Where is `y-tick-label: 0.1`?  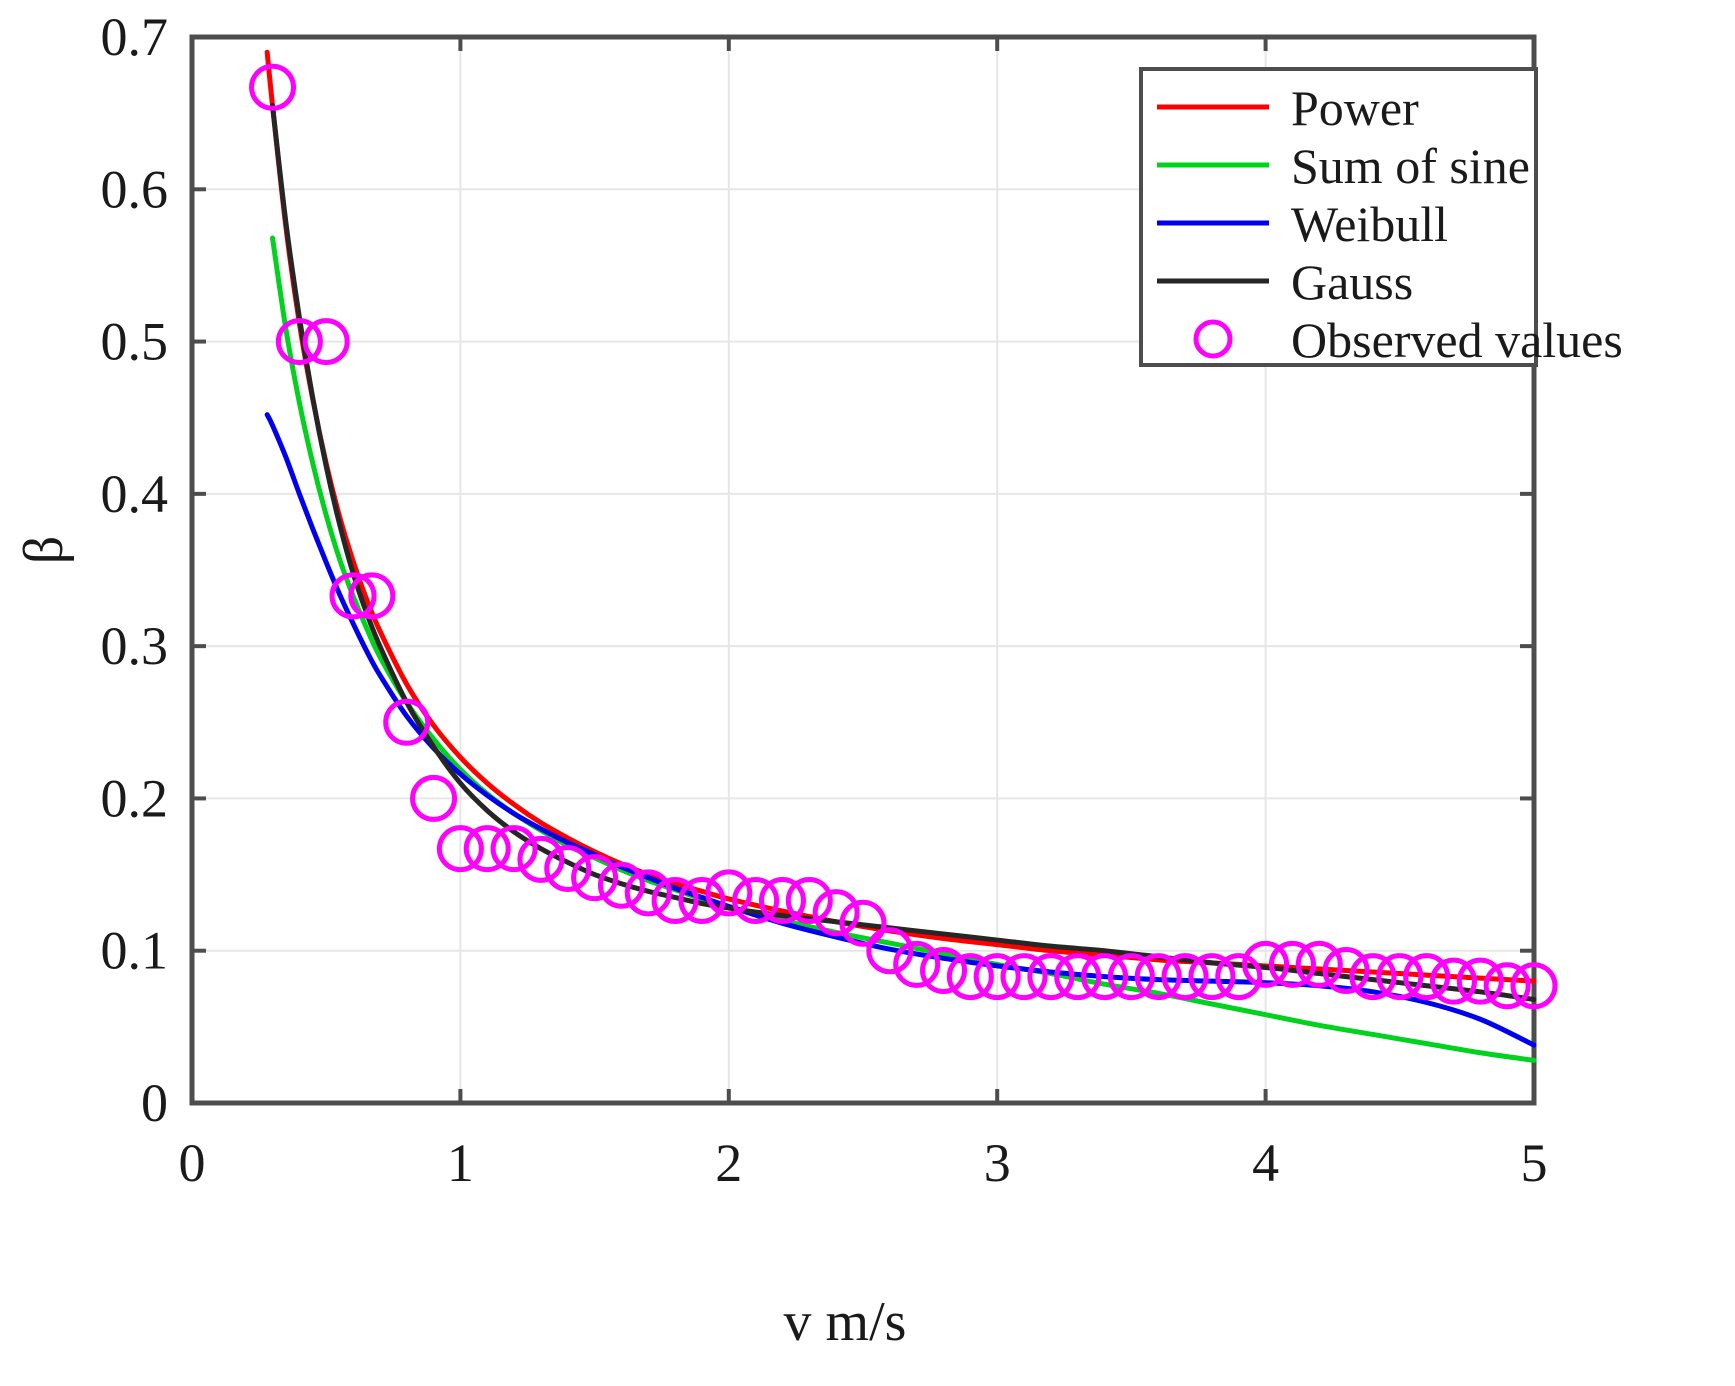 y-tick-label: 0.1 is located at coordinates (135, 951).